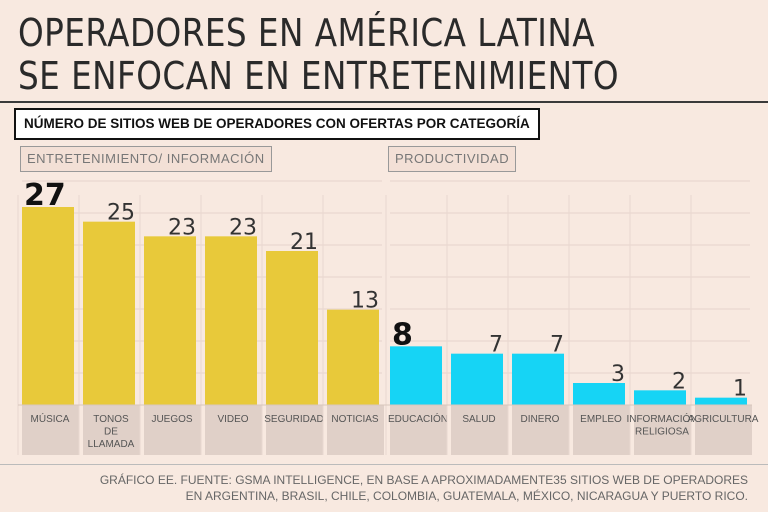 This screenshot has height=512, width=768. I want to click on category-label-12: AGRICULTURA, so click(723, 419).